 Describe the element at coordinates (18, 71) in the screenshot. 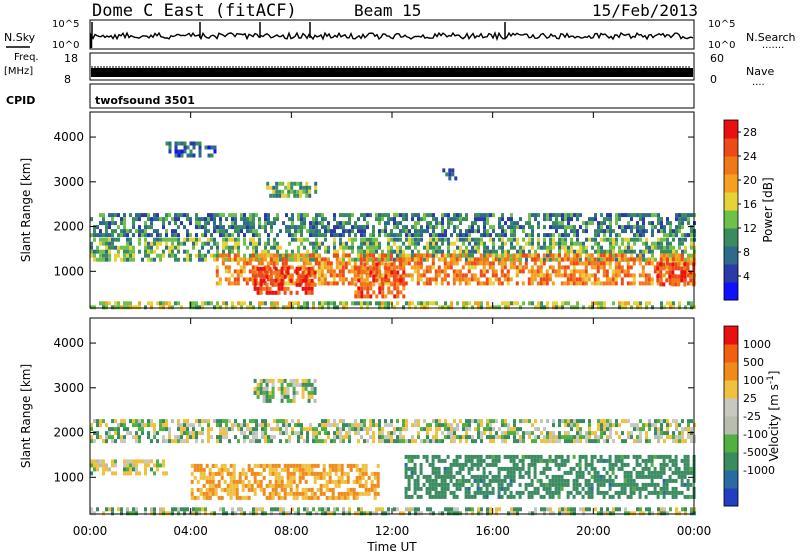

I see `freq-unit: [MHz]` at that location.